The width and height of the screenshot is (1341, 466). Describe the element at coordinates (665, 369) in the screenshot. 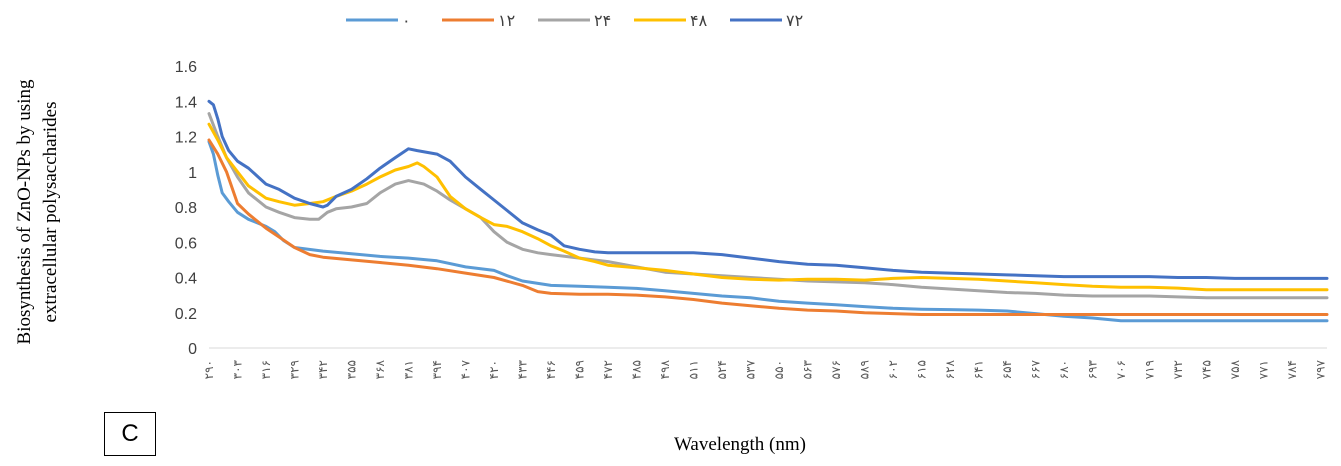

I see `x-tick-label: ۴۹۸` at that location.